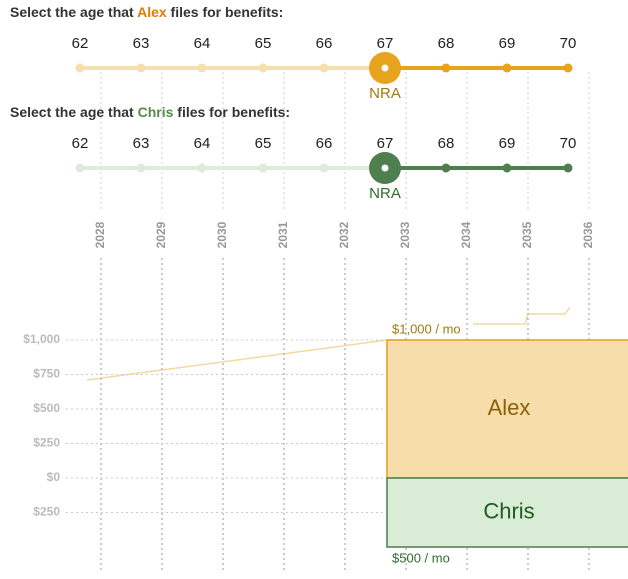 Image resolution: width=628 pixels, height=579 pixels. I want to click on year-label: 2035, so click(527, 234).